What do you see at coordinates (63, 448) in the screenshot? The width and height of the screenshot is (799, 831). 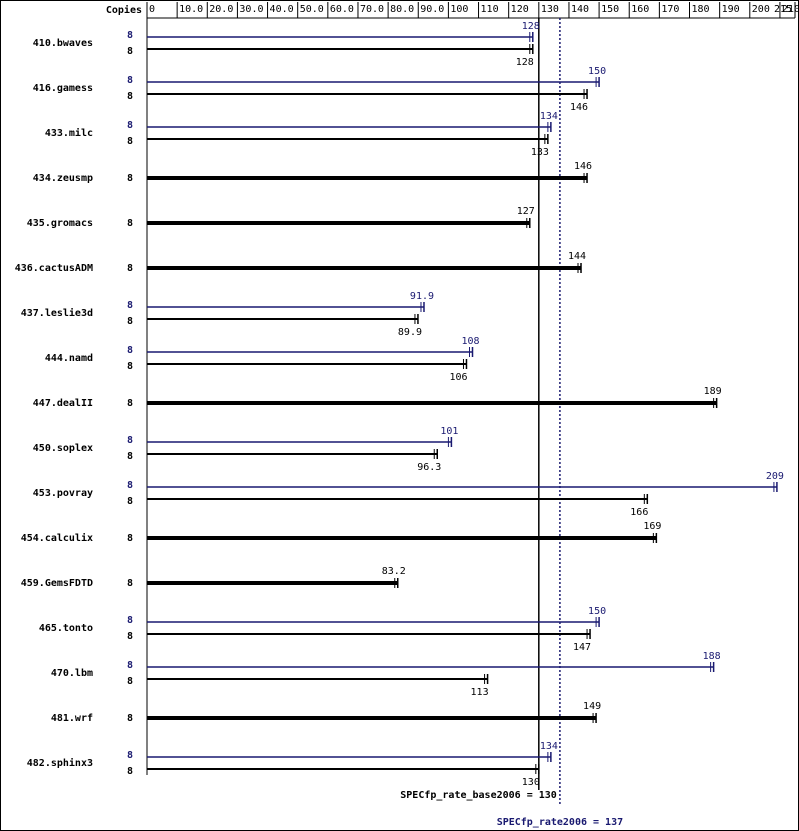 I see `benchmark-label: 450.soplex` at bounding box center [63, 448].